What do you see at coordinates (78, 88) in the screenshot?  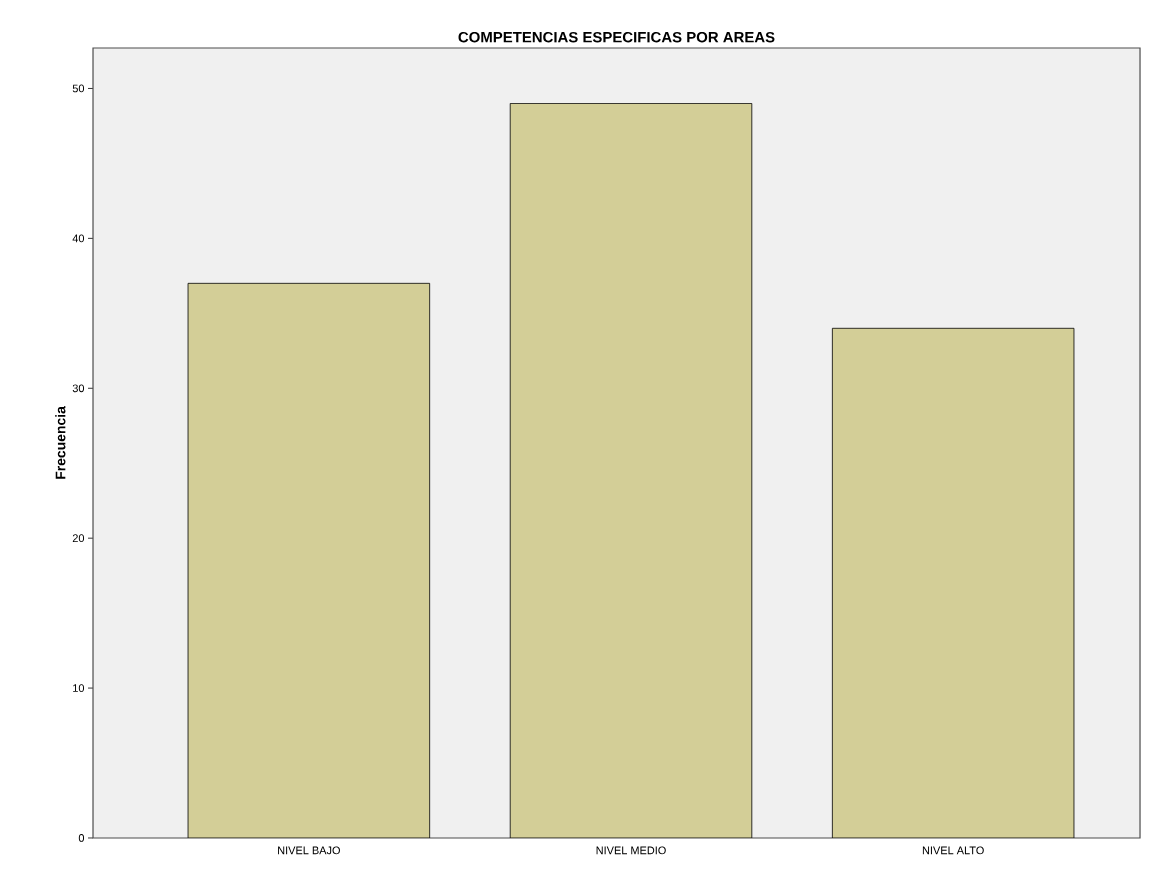 I see `y-tick-label: 50` at bounding box center [78, 88].